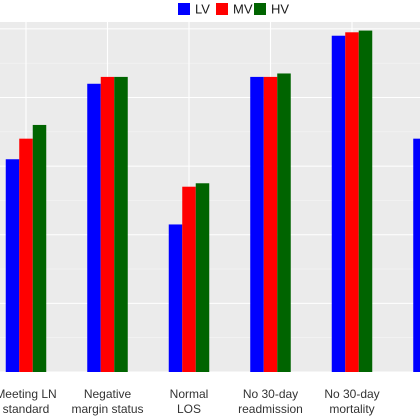  Describe the element at coordinates (270, 401) in the screenshot. I see `x-tick-label: No 30-day readmission` at that location.